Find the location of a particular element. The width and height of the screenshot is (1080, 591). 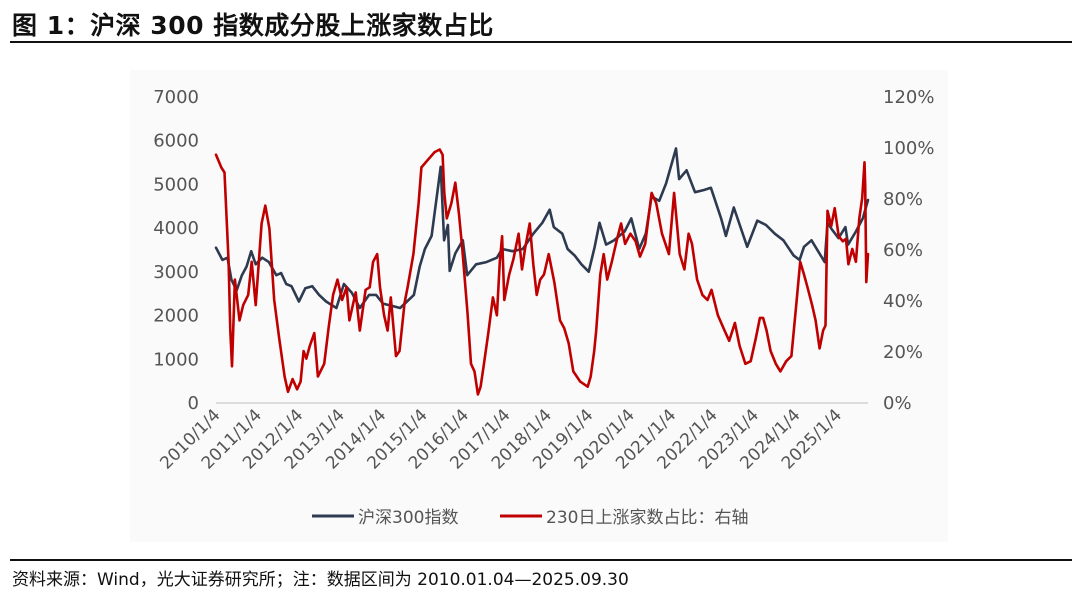

y-axis-right: 0% 20% 40% 60% 80% 100% 120% is located at coordinates (908, 250).